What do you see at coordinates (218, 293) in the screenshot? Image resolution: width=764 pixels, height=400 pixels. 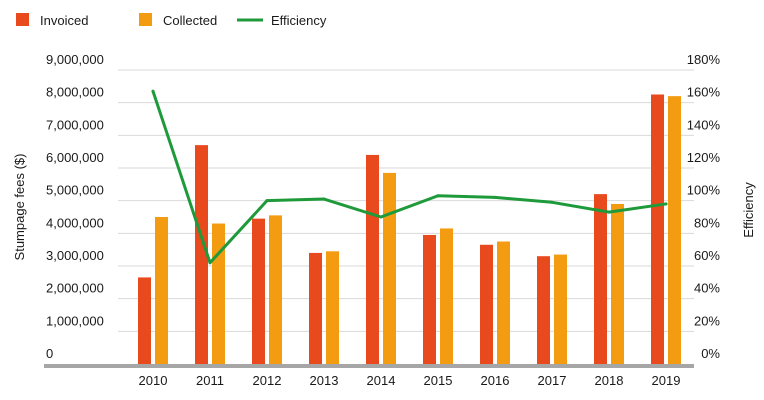 I see `bar-collected-2011` at bounding box center [218, 293].